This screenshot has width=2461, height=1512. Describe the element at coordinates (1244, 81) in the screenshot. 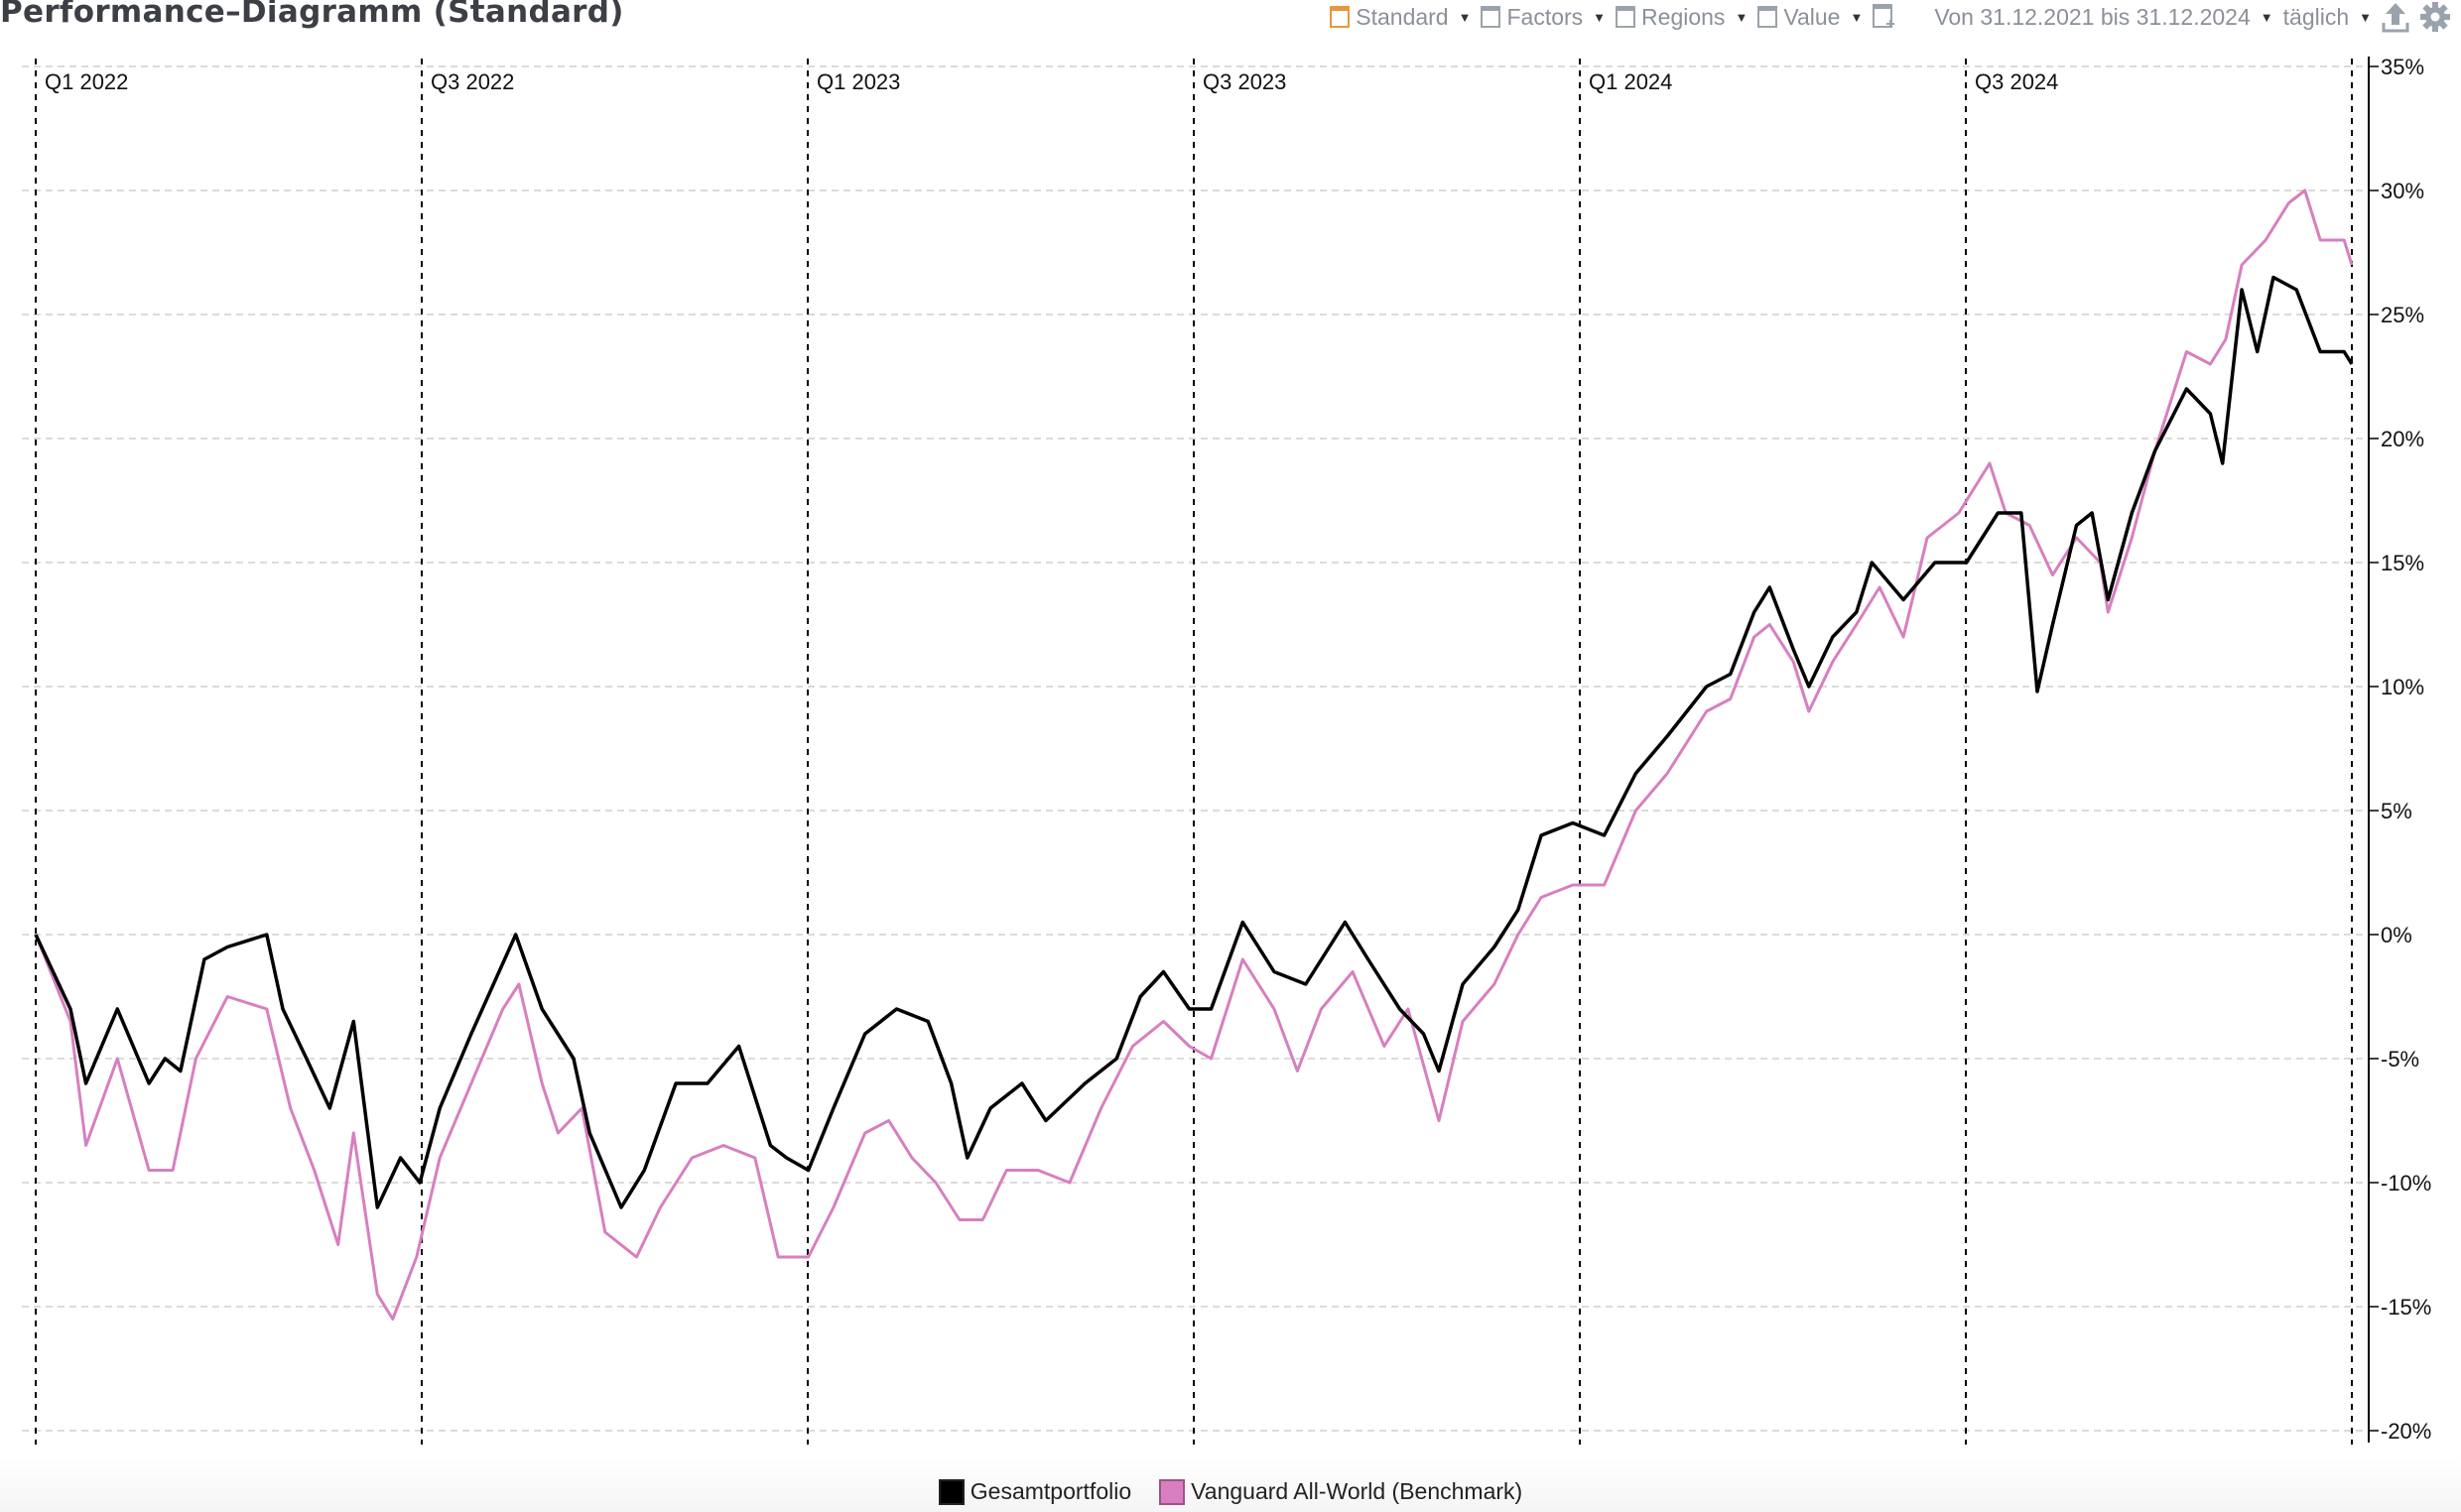

I see `x-tick-label: Q3 2023` at that location.